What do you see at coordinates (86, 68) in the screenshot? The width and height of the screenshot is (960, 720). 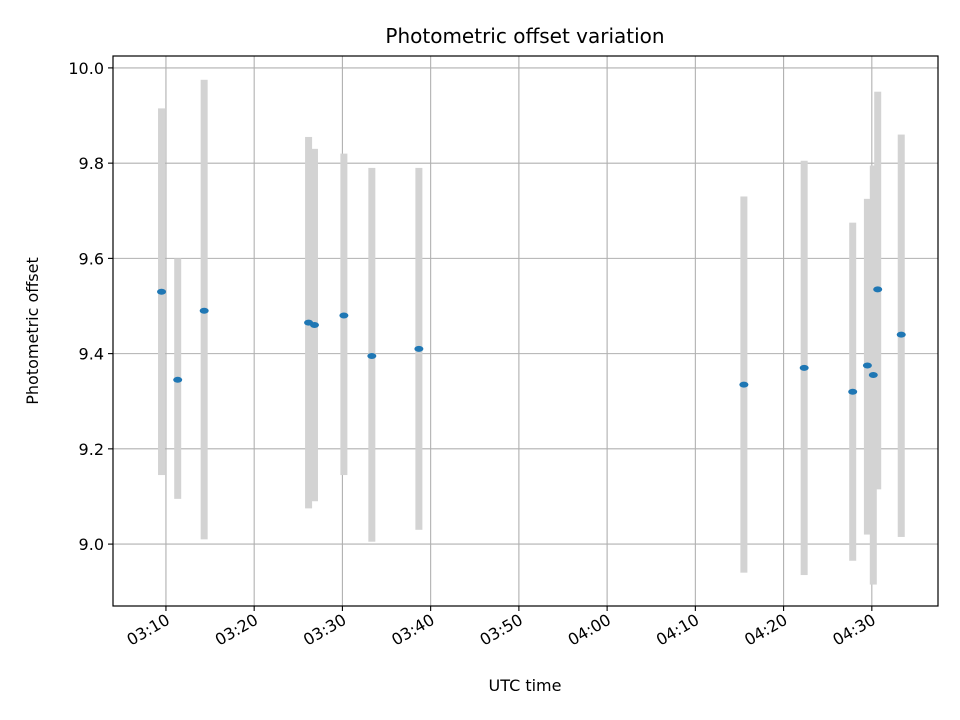 I see `y-tick-label: 10.0` at bounding box center [86, 68].